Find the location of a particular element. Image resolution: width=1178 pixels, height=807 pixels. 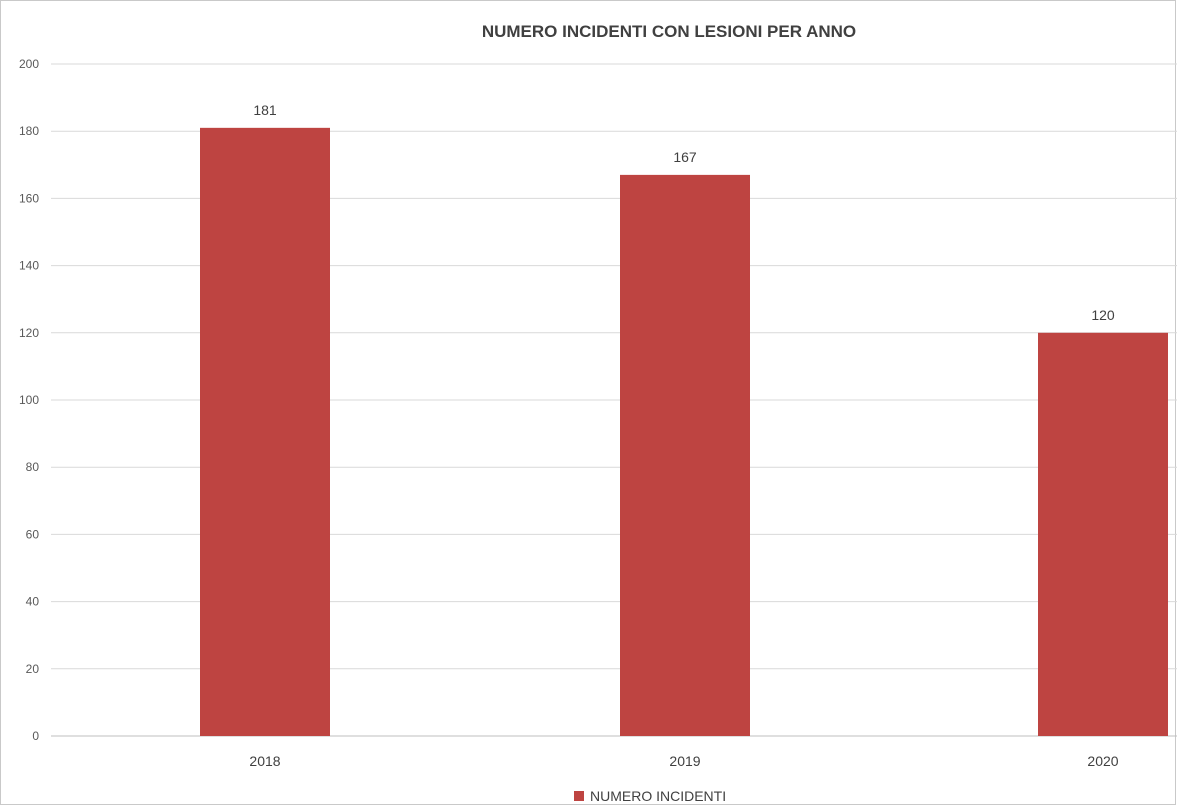

x-tick-label-2019: 2019 is located at coordinates (684, 761).